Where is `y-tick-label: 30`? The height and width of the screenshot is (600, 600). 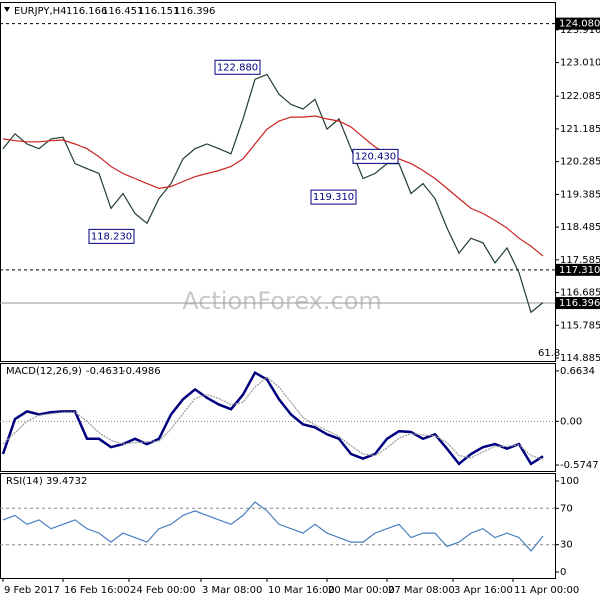 y-tick-label: 30 is located at coordinates (566, 545).